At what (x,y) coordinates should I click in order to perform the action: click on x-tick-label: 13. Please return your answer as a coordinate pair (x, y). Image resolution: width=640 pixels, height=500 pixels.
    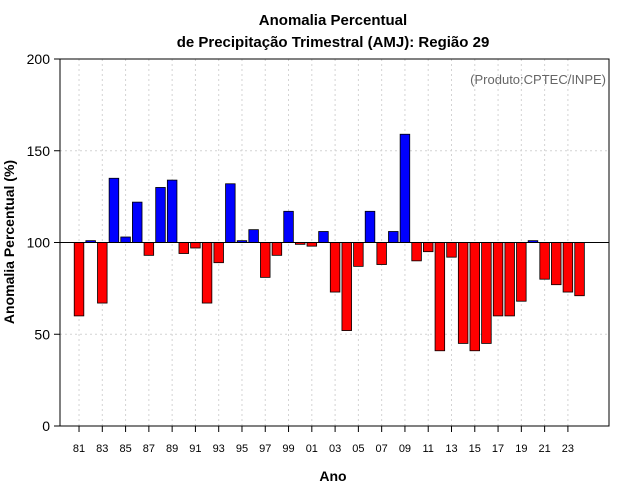
    Looking at the image, I should click on (451, 449).